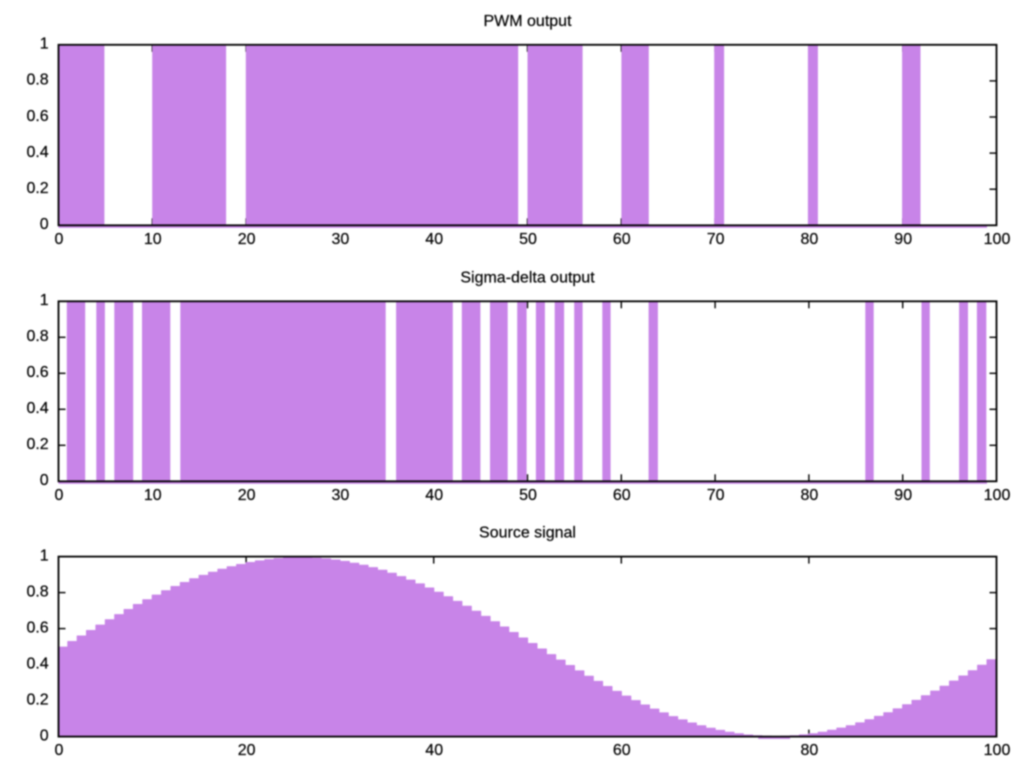 This screenshot has height=768, width=1024. Describe the element at coordinates (527, 533) in the screenshot. I see `svg-text: Source signal` at that location.